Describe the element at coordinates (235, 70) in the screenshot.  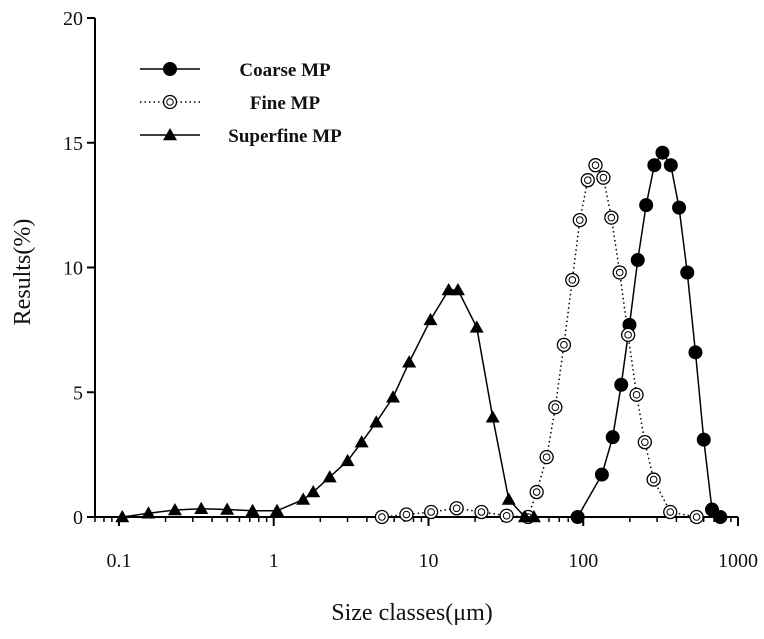
I see `legend-item-coarse-mp: Coarse MP` at that location.